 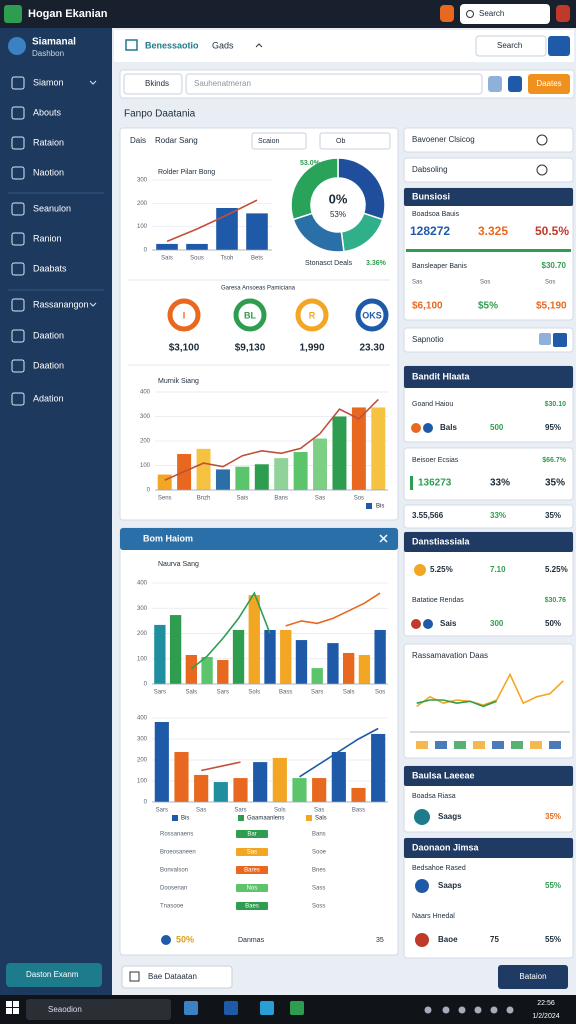 What do you see at coordinates (48, 398) in the screenshot?
I see `menu-item: Adation` at bounding box center [48, 398].